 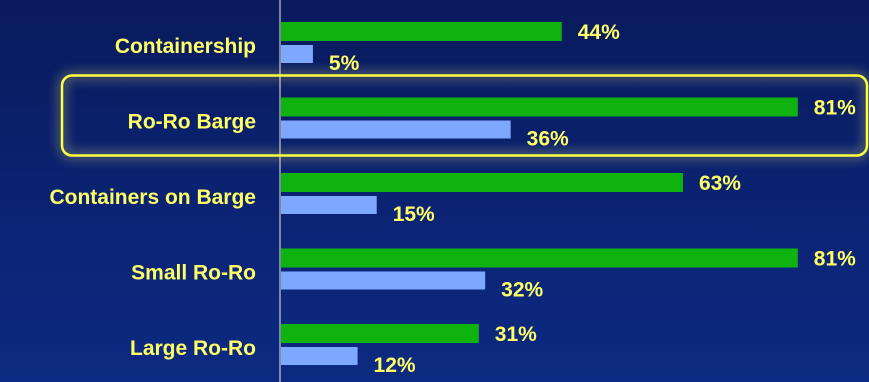 What do you see at coordinates (516, 334) in the screenshot?
I see `data-label-green-4: 31%` at bounding box center [516, 334].